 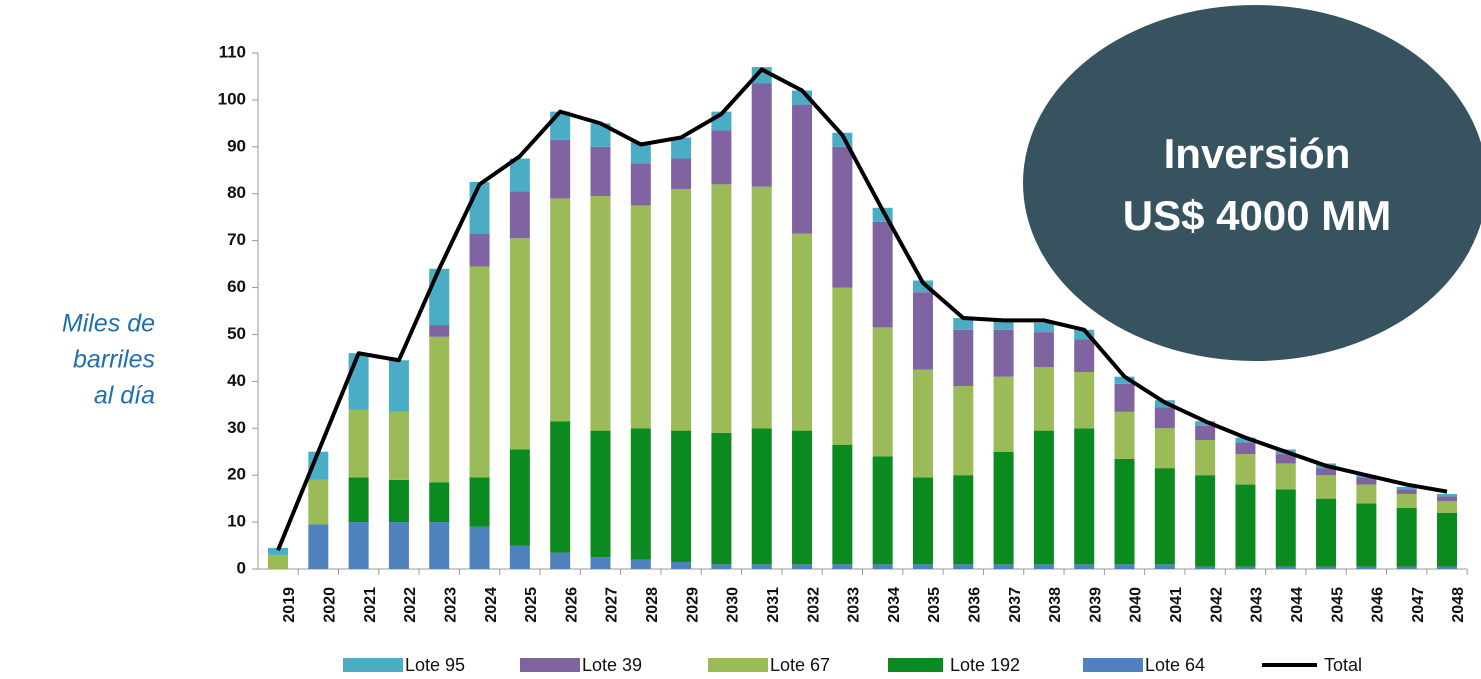 I want to click on y-tick-label: 60, so click(x=236, y=286).